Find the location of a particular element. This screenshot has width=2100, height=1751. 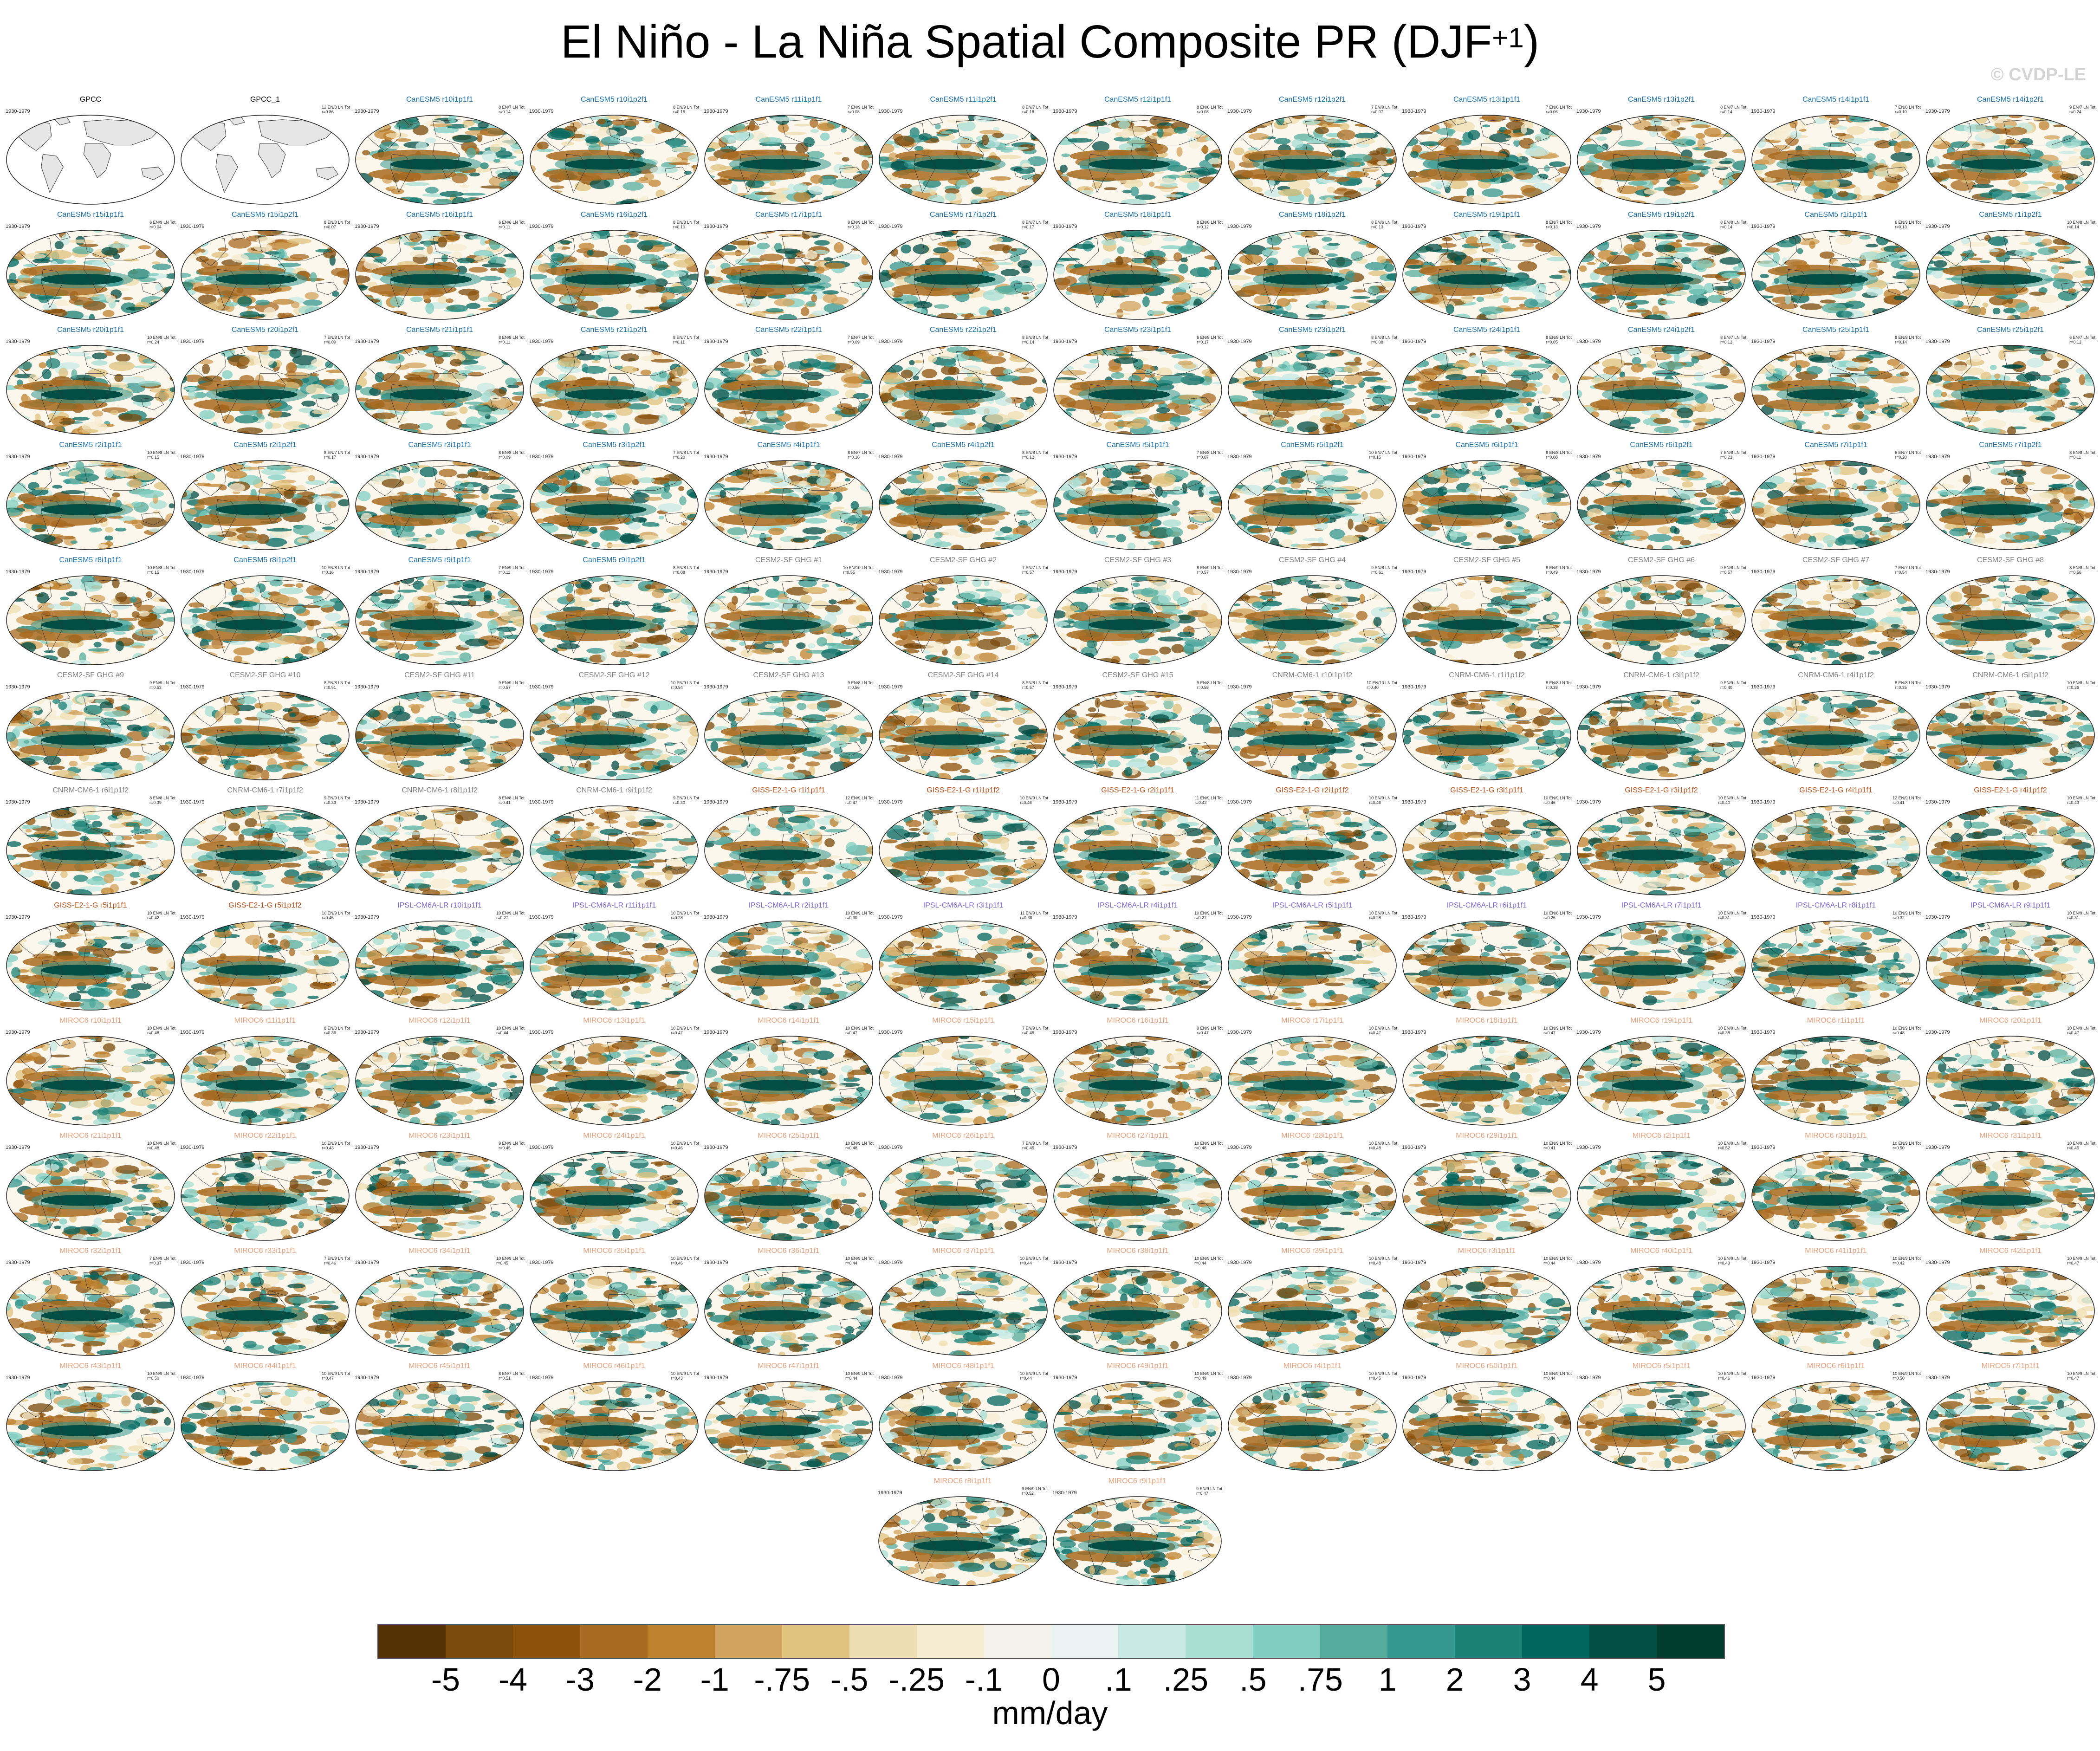

map-border is located at coordinates (1312, 160).